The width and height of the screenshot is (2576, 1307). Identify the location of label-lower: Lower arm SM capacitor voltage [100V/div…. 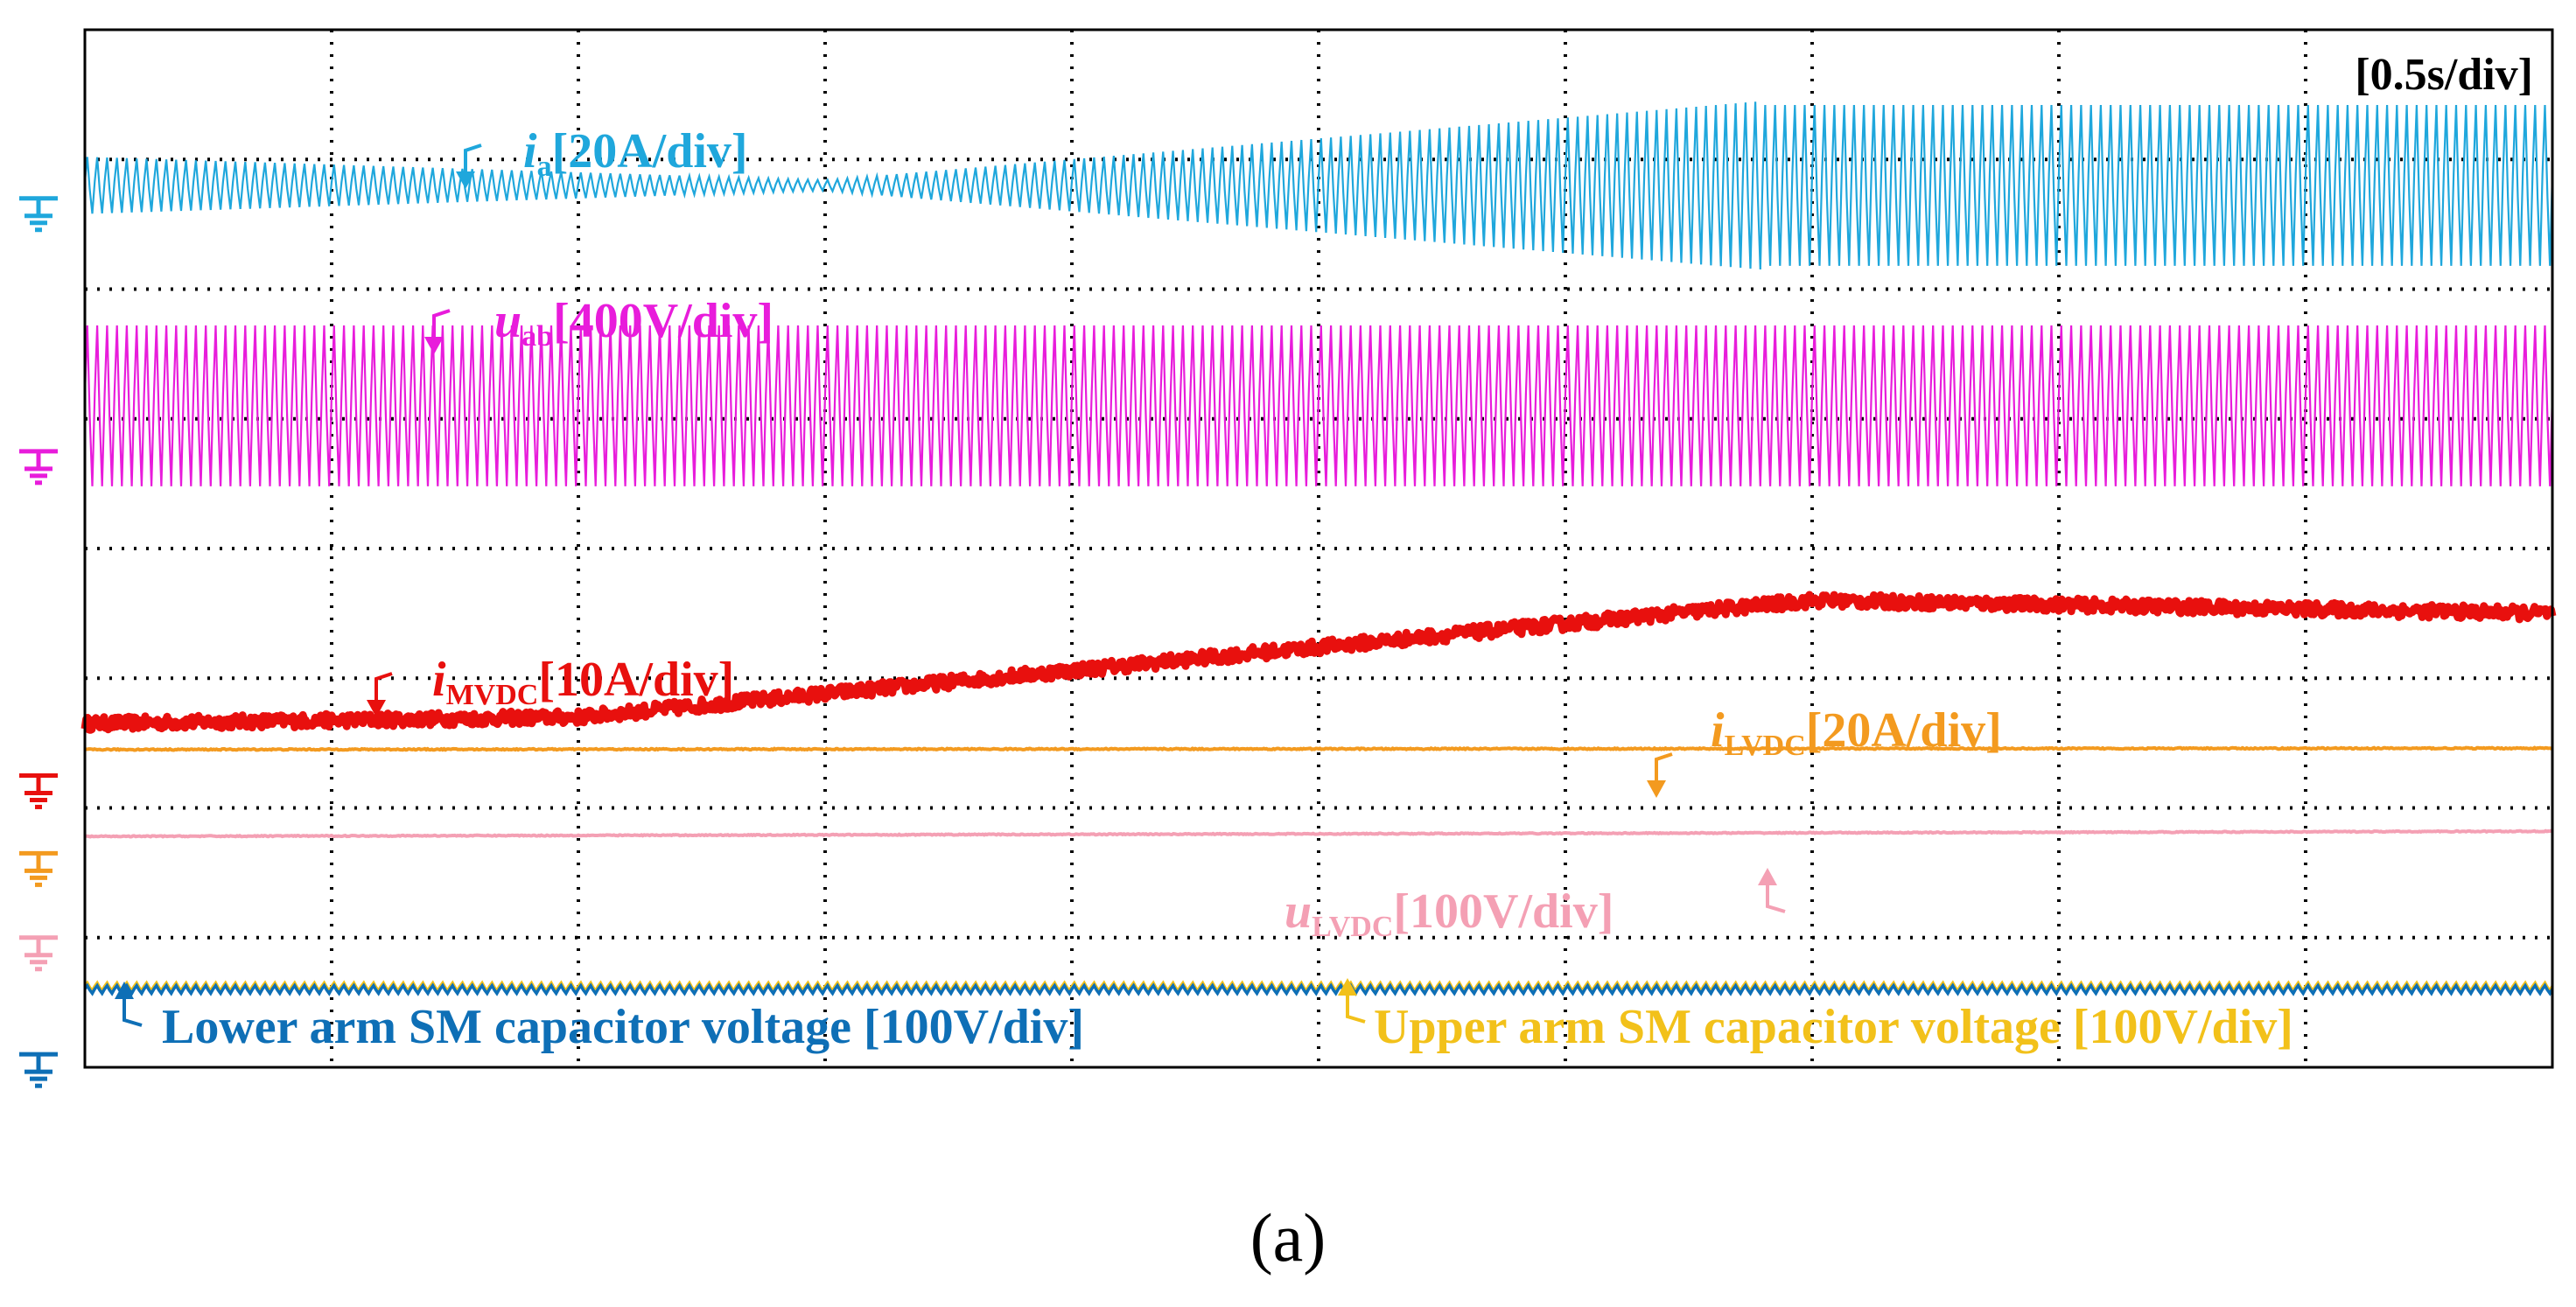
(599, 1018).